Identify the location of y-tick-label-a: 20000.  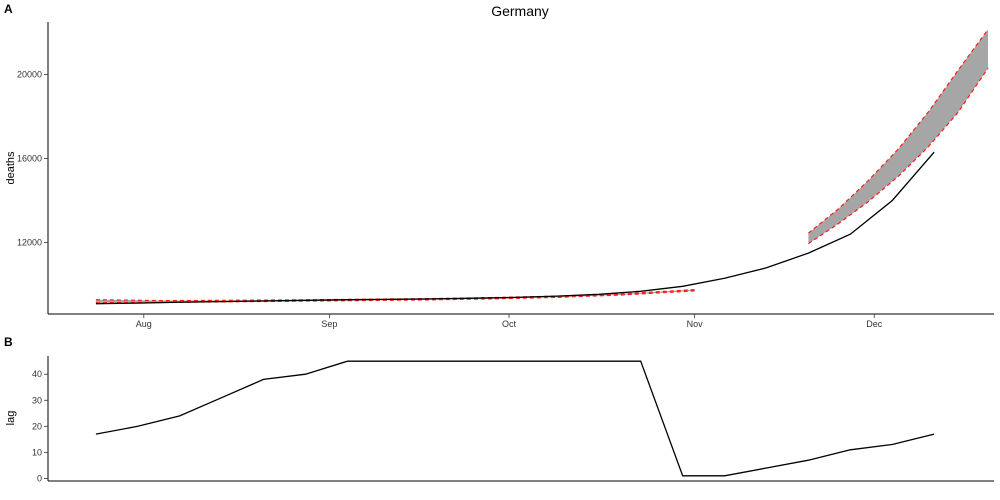
(29, 75).